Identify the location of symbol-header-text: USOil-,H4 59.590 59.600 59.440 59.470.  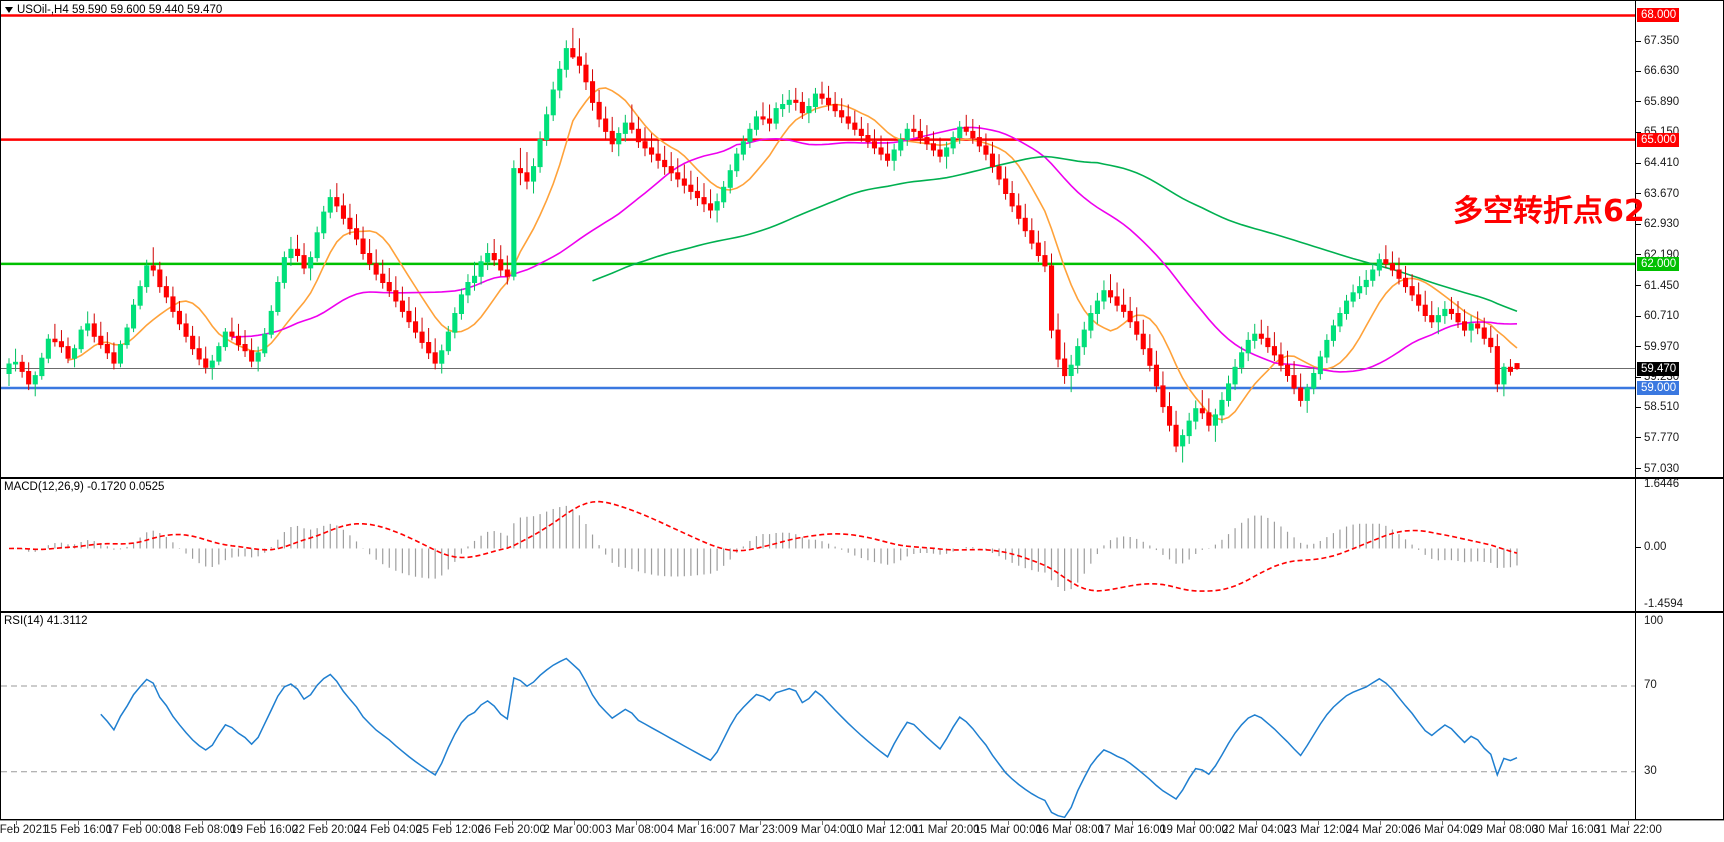
(120, 10).